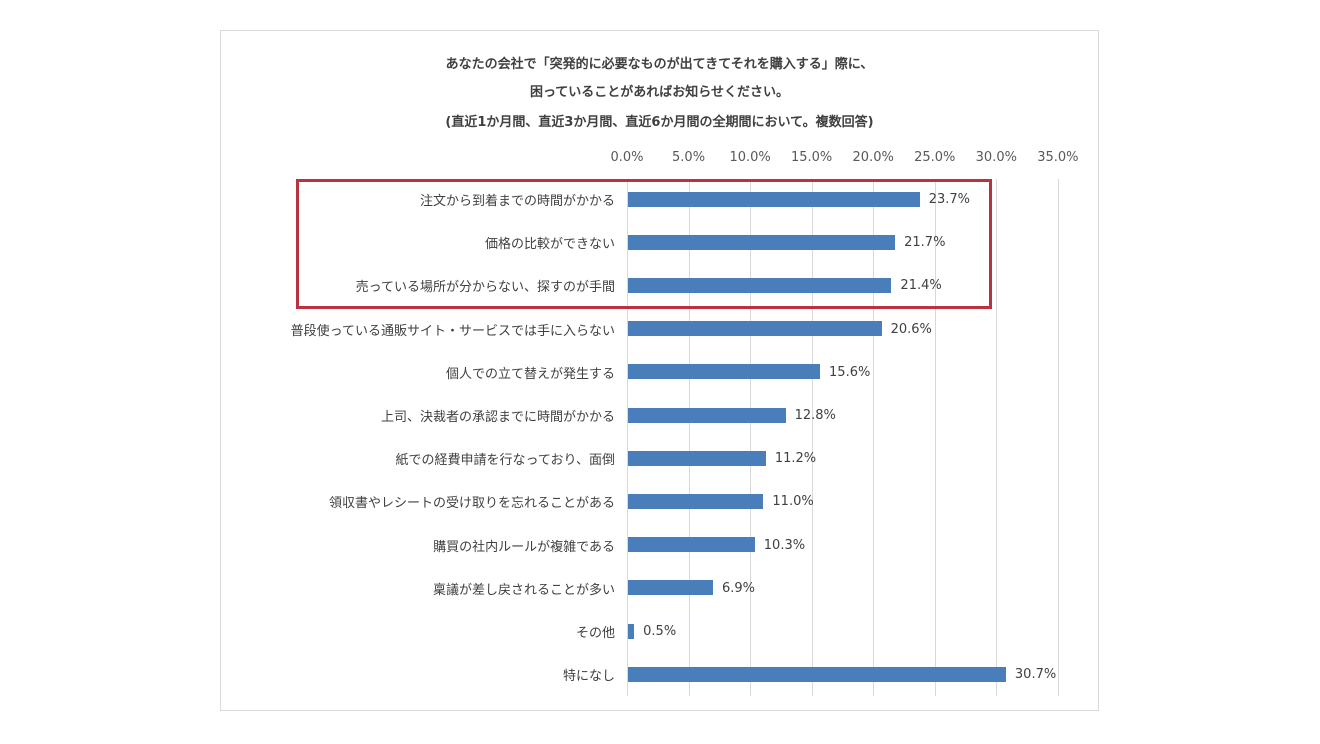 The width and height of the screenshot is (1320, 744). Describe the element at coordinates (949, 199) in the screenshot. I see `value-label: 23.7%` at that location.